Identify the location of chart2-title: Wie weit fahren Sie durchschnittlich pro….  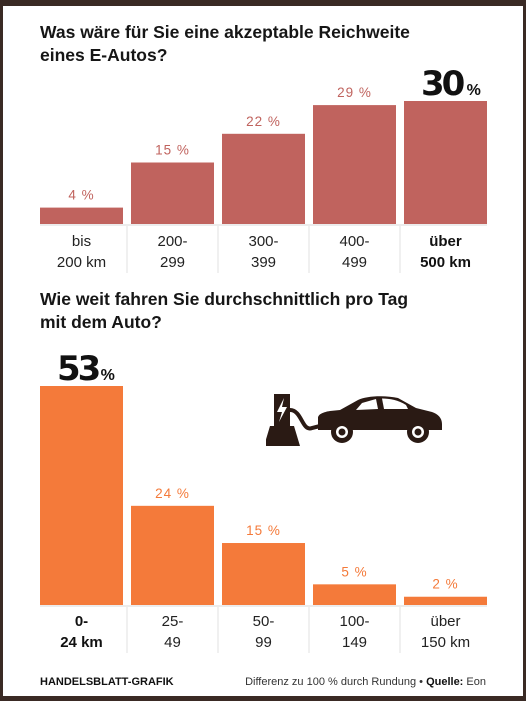
(260, 311).